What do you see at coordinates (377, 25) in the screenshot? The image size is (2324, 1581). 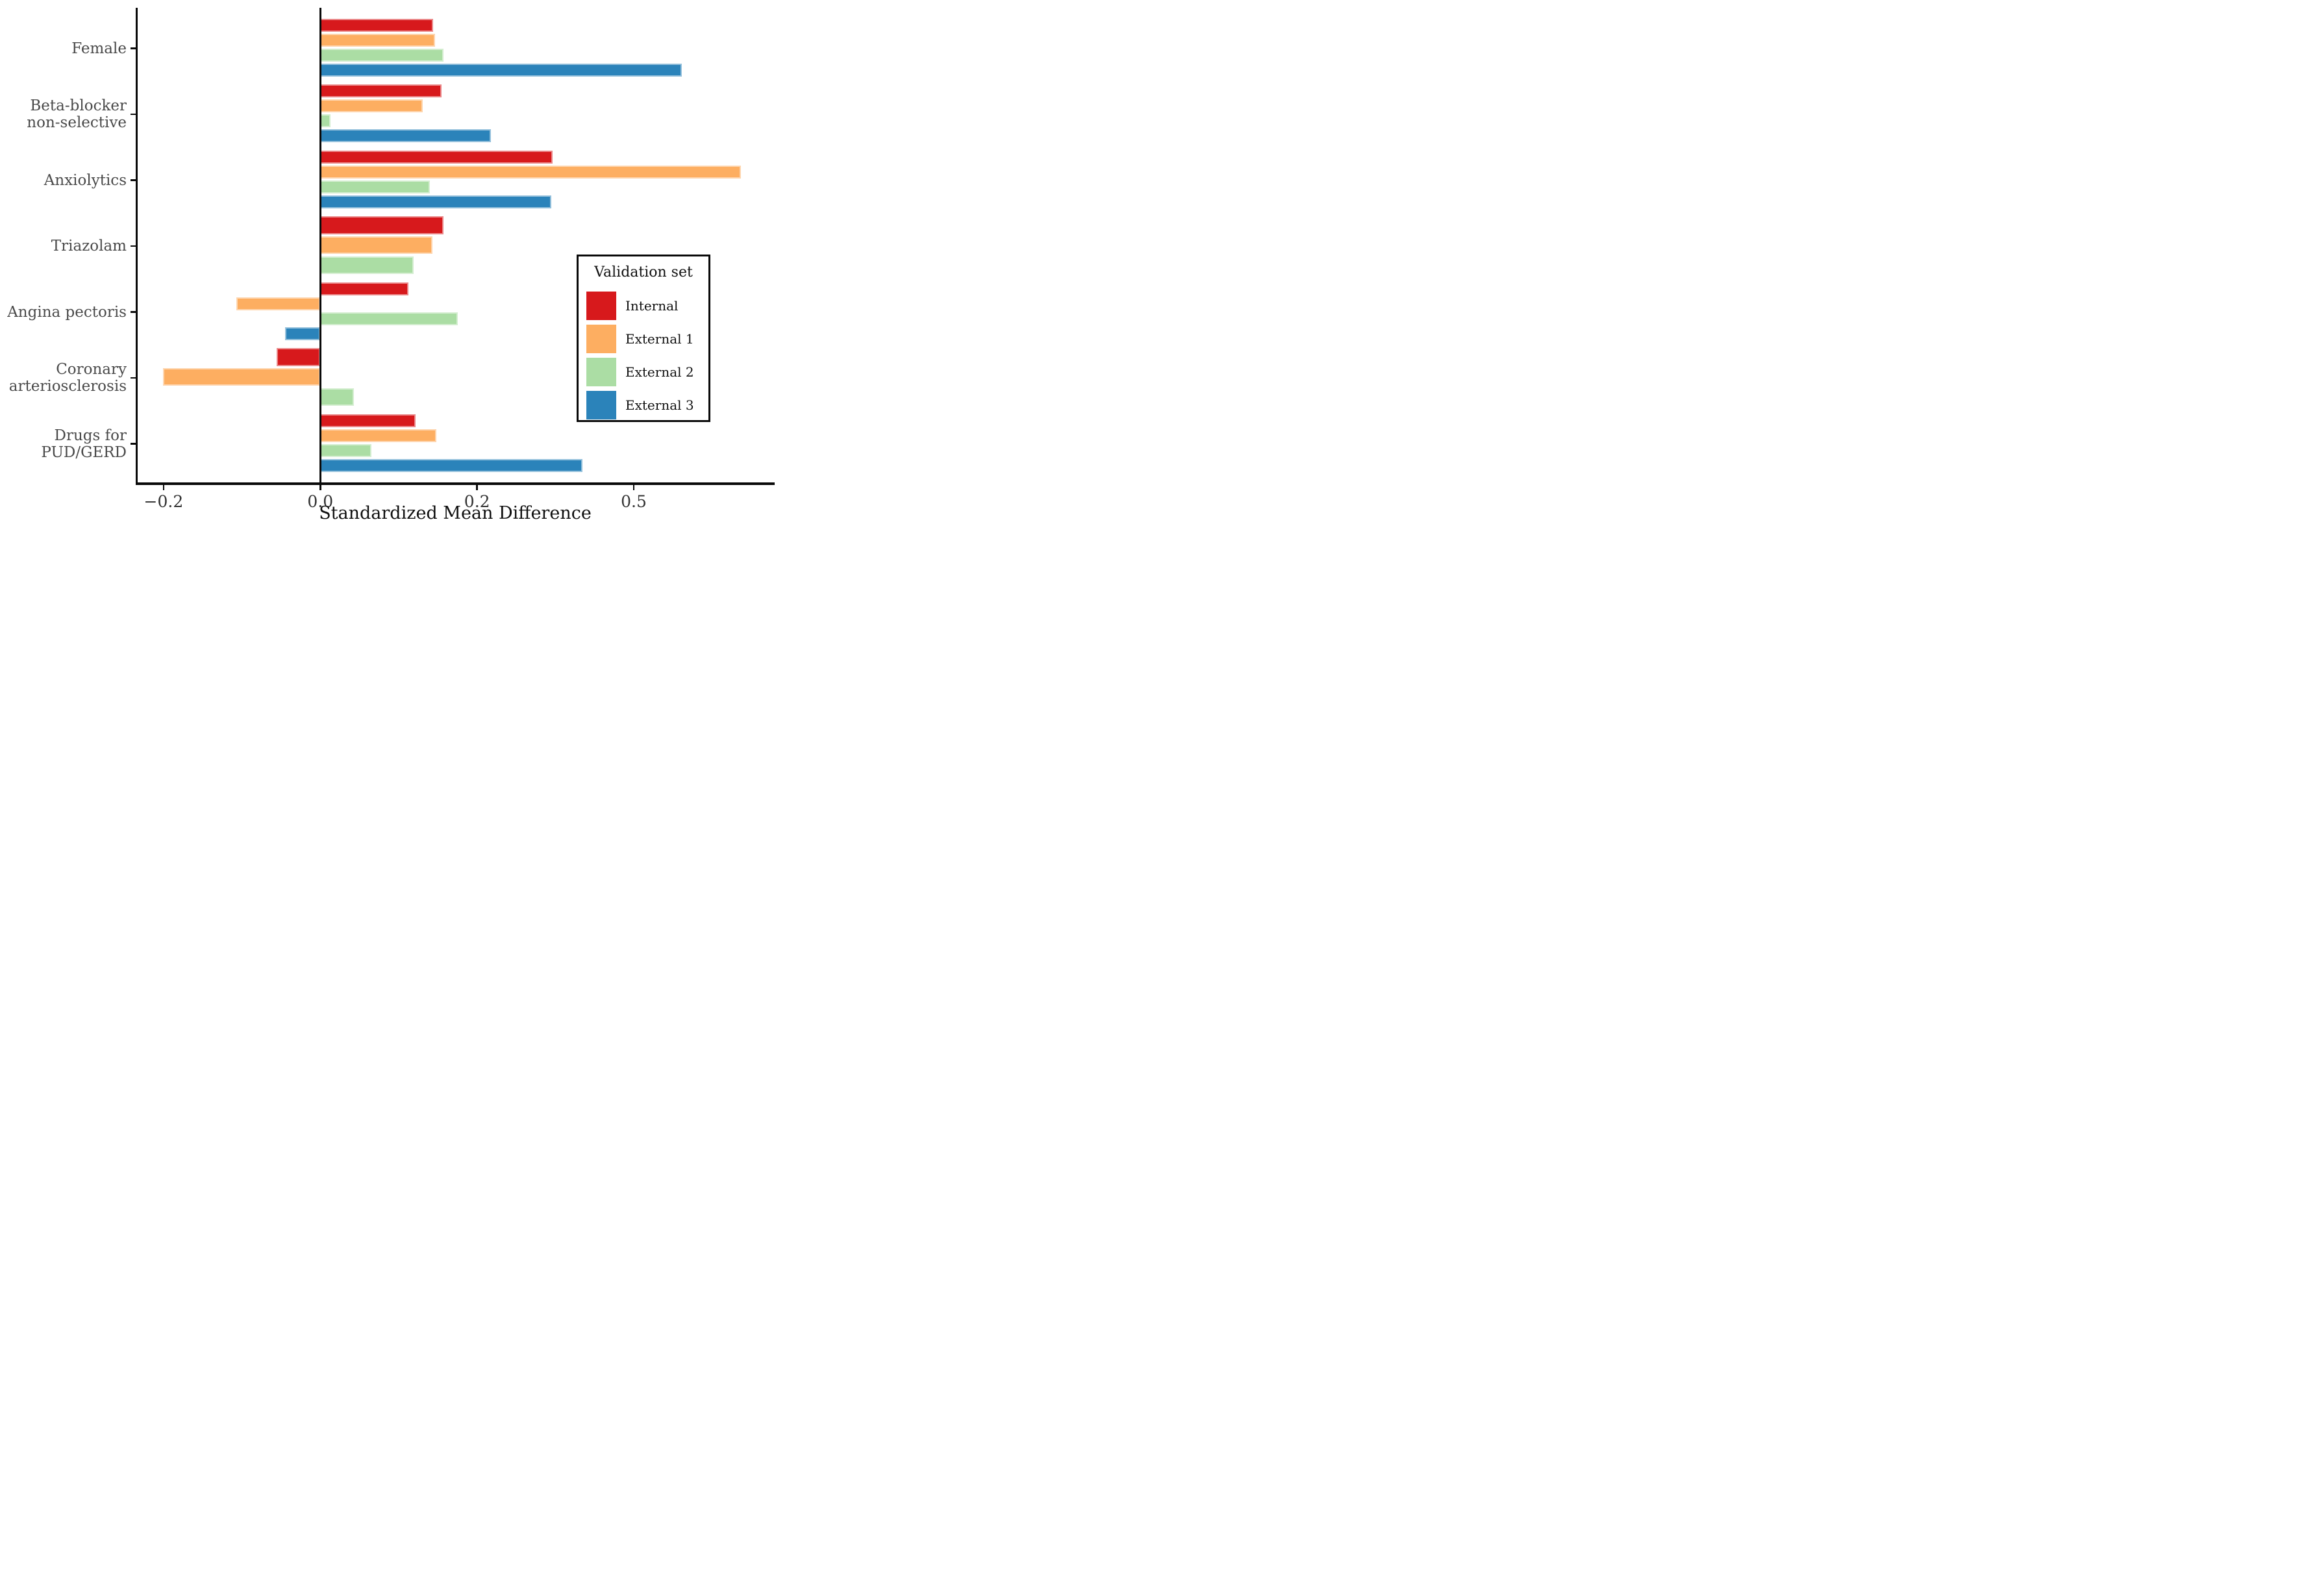 I see `bar-internal-female` at bounding box center [377, 25].